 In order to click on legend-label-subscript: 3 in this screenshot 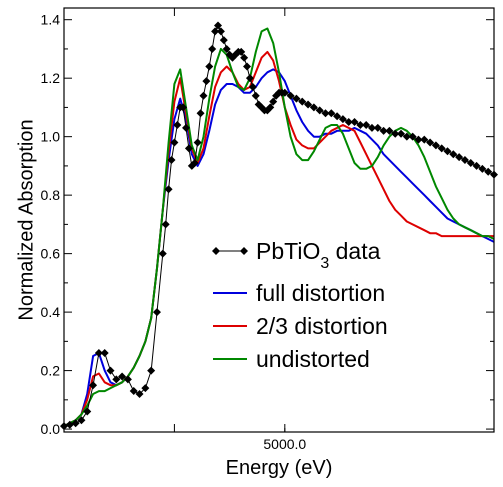, I will do `click(324, 263)`.